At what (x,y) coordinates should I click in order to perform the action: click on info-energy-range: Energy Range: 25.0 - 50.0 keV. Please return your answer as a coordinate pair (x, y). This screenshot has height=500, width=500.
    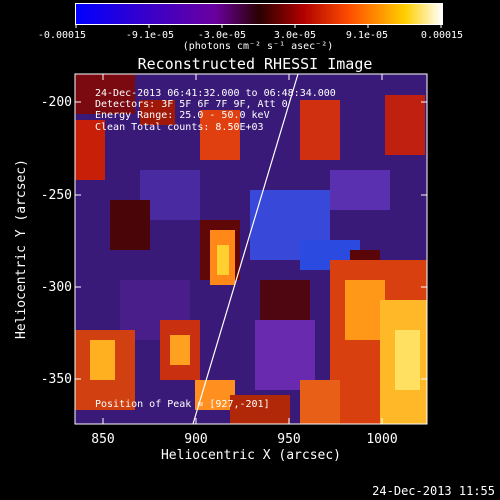
    Looking at the image, I should click on (182, 115).